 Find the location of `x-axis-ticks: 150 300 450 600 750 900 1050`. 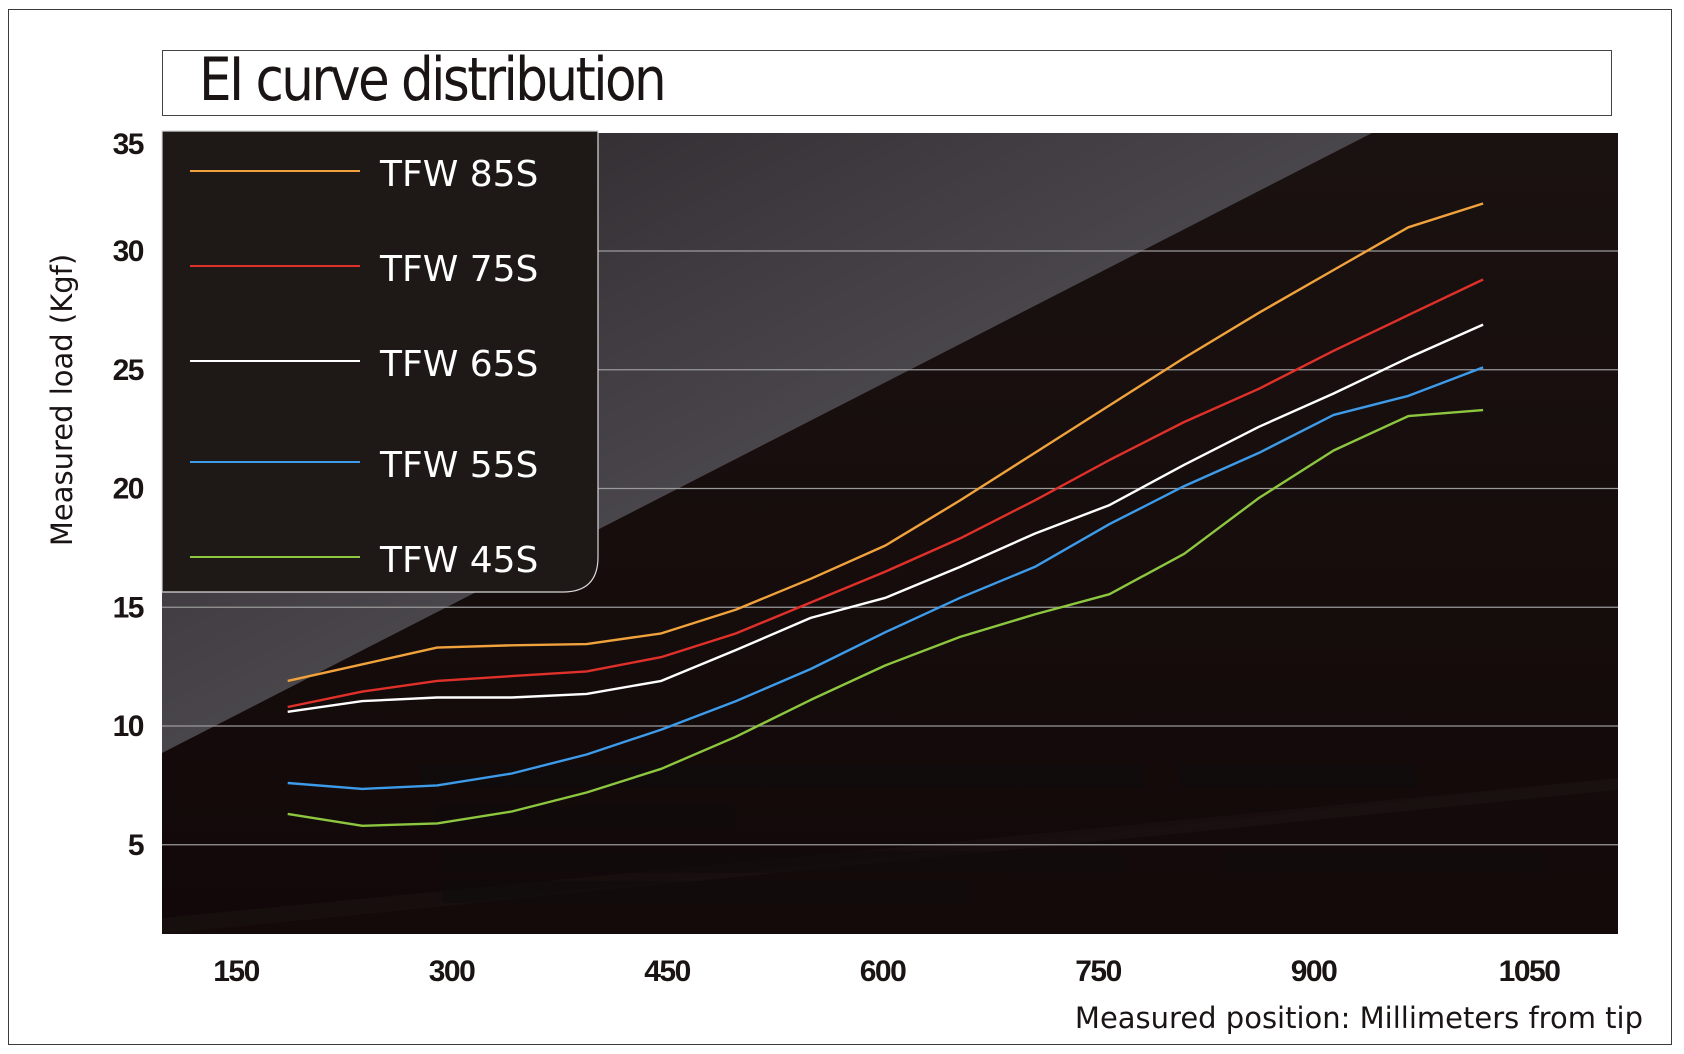

x-axis-ticks: 150 300 450 600 750 900 1050 is located at coordinates (887, 971).